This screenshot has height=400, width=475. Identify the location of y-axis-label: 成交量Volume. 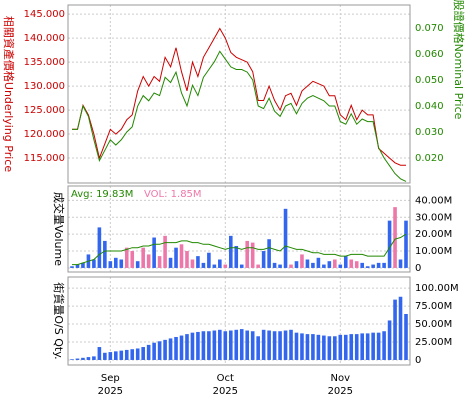
(59, 229).